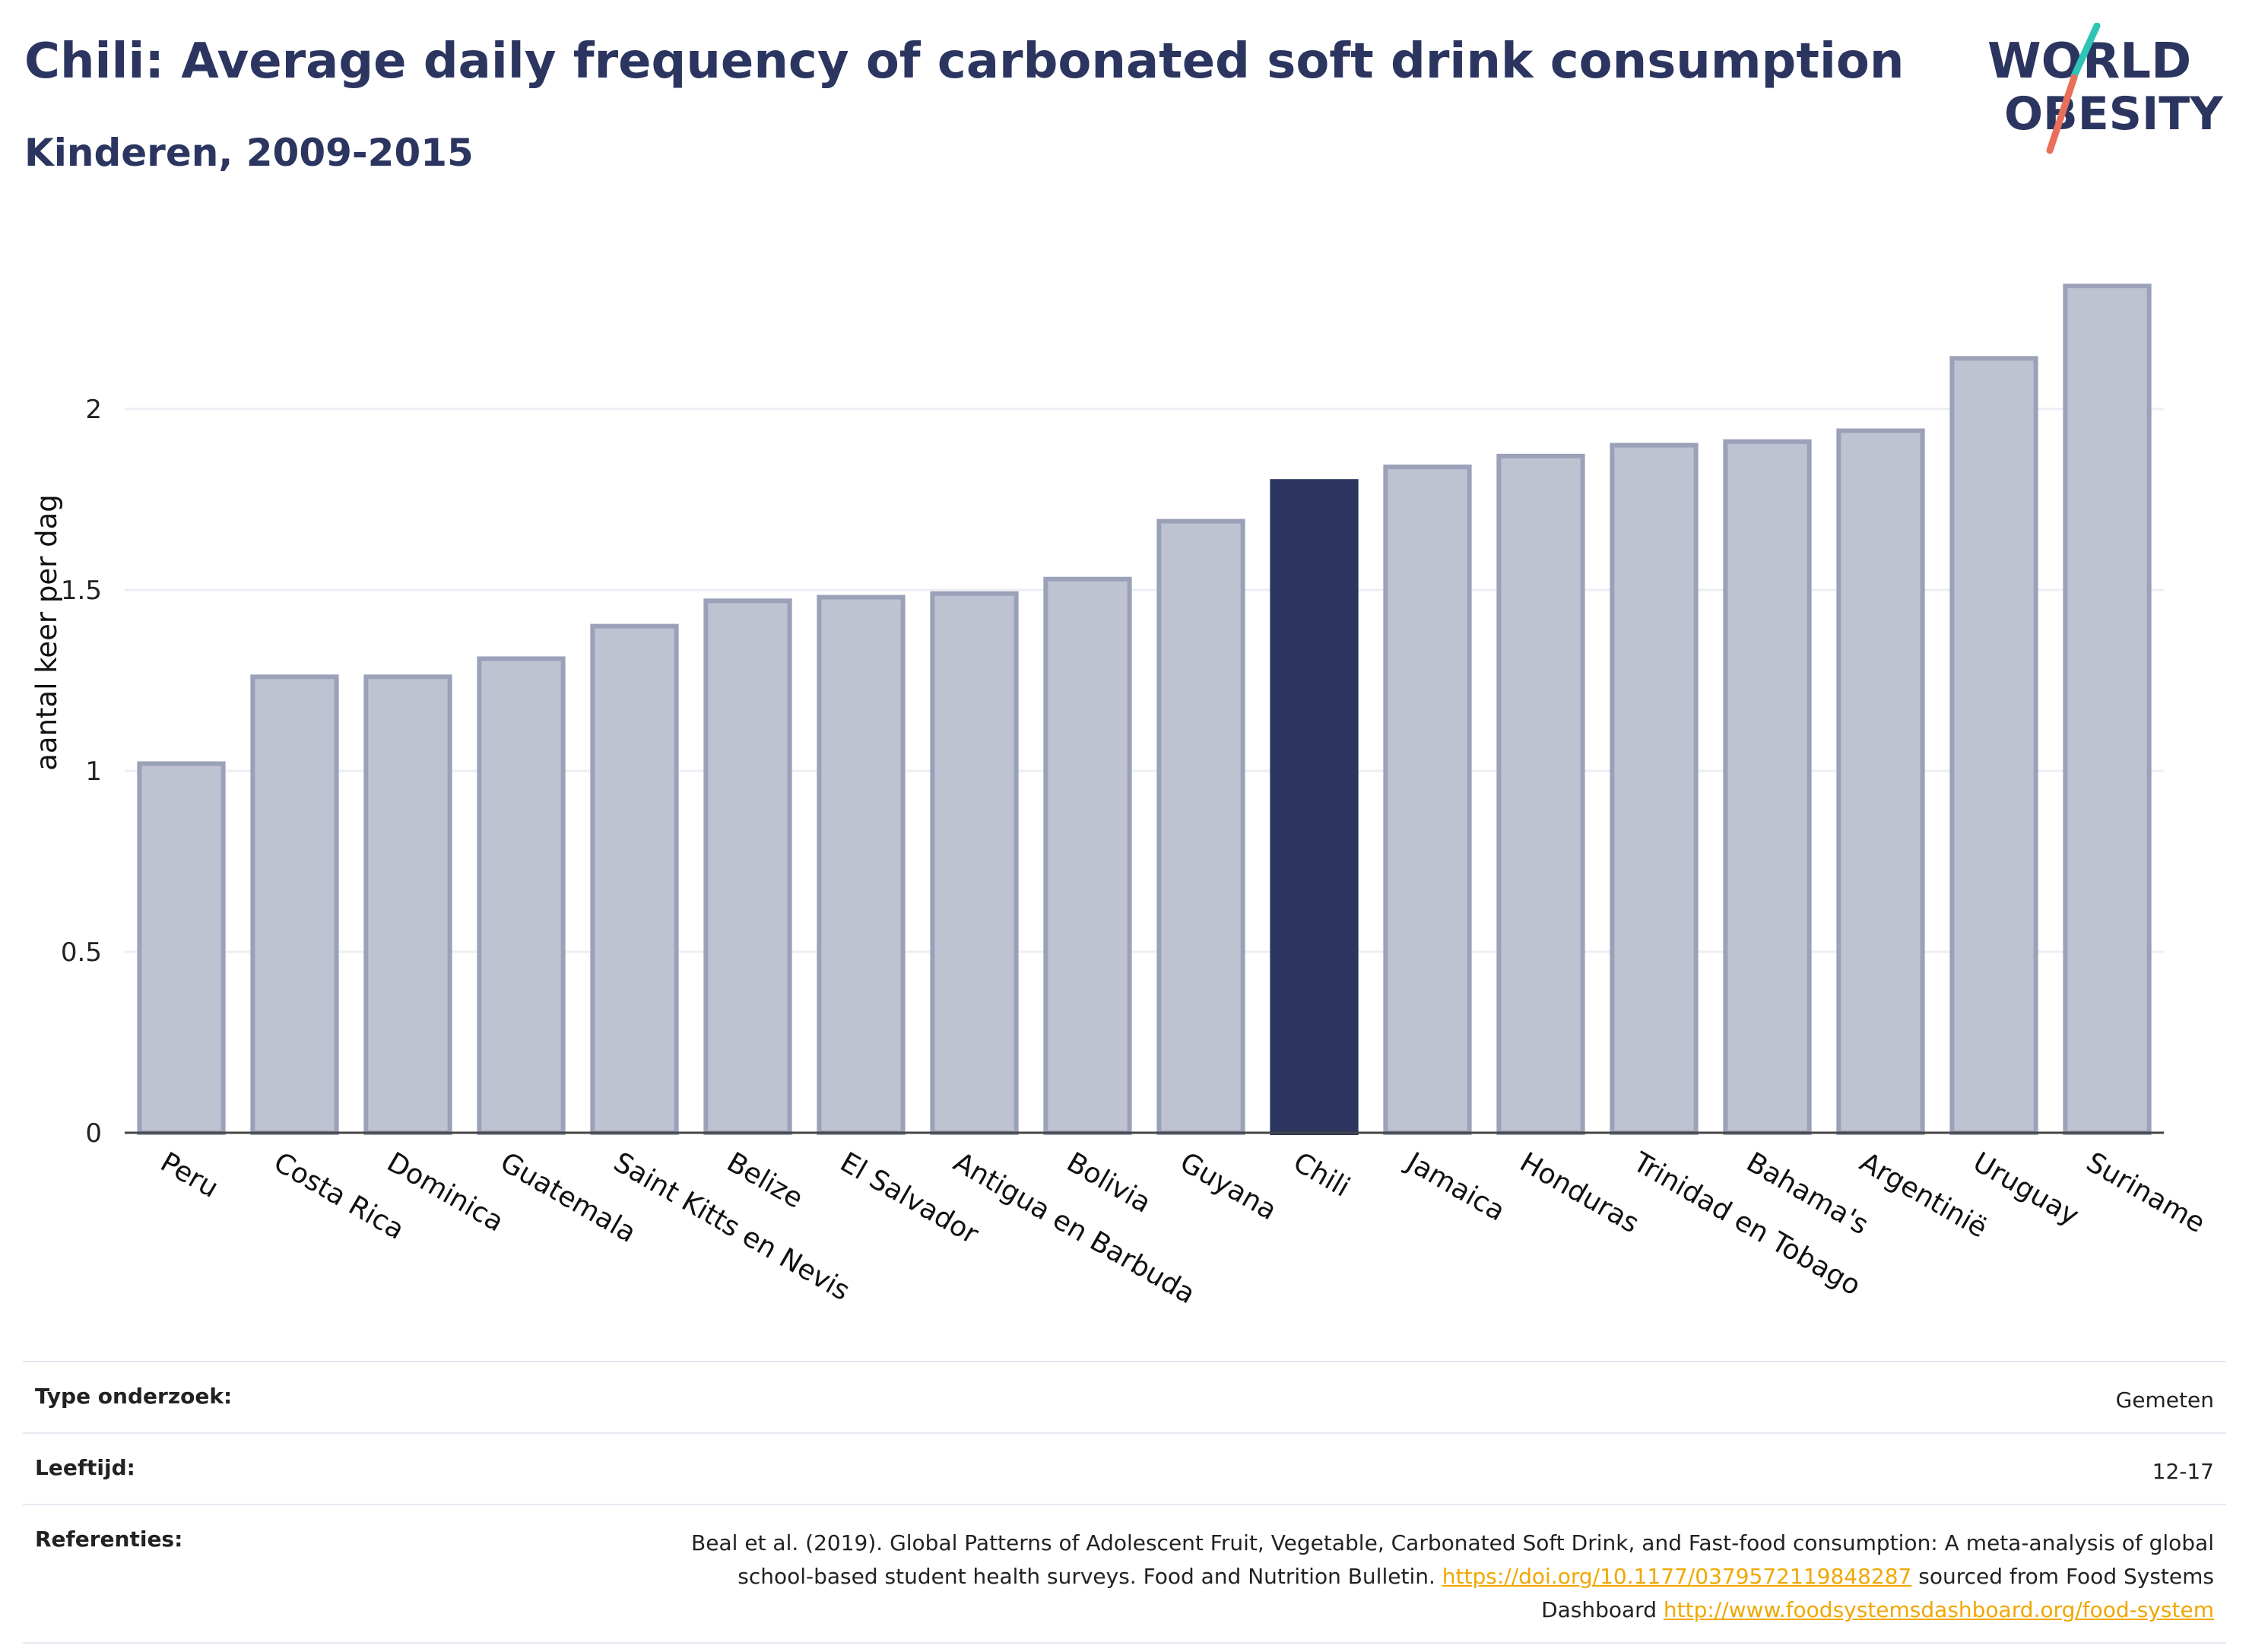  Describe the element at coordinates (861, 865) in the screenshot. I see `bar-el-salvador` at that location.